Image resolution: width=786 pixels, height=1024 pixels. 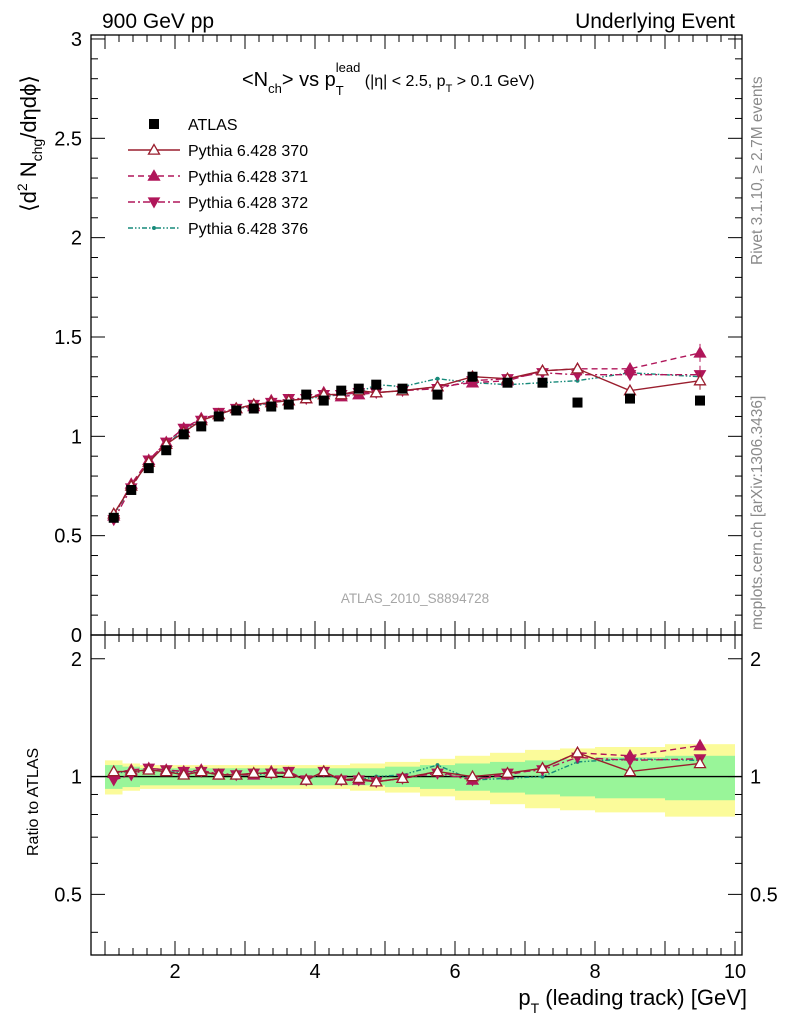 I want to click on ratio-series-layer, so click(x=407, y=763).